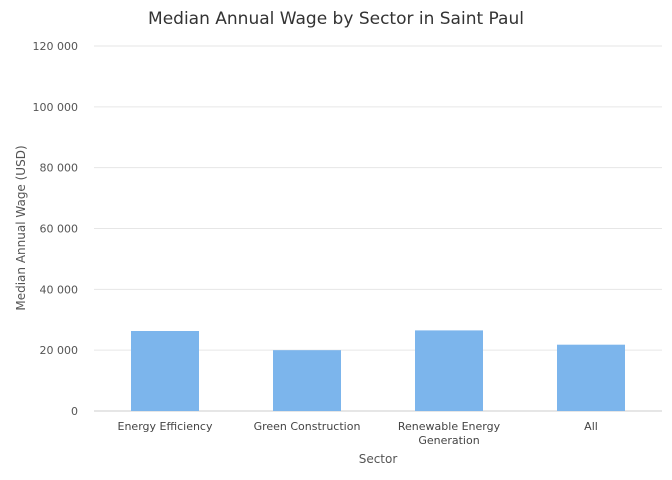 This screenshot has width=672, height=480. I want to click on y-axis-title: Median Annual Wage (USD), so click(21, 227).